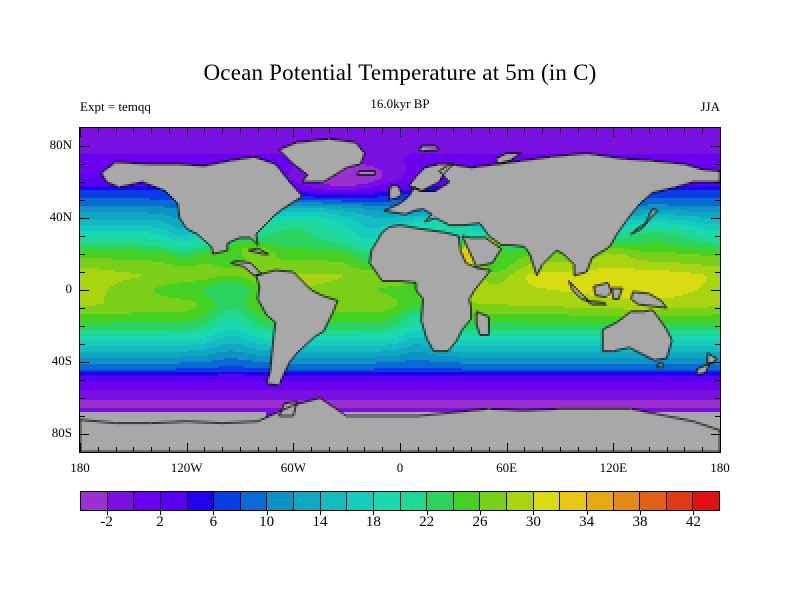 The image size is (800, 600). What do you see at coordinates (69, 288) in the screenshot?
I see `y-axis-label: 0` at bounding box center [69, 288].